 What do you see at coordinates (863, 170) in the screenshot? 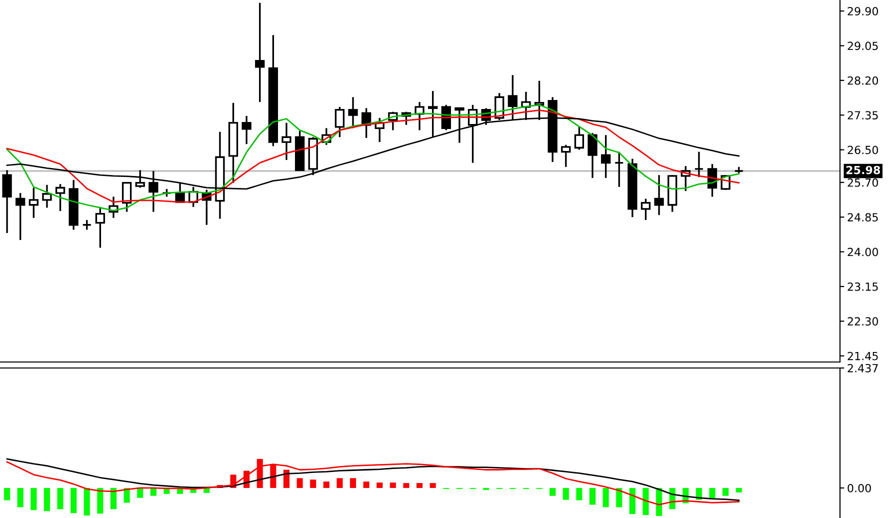
I see `ref-line-label: 25.98` at bounding box center [863, 170].